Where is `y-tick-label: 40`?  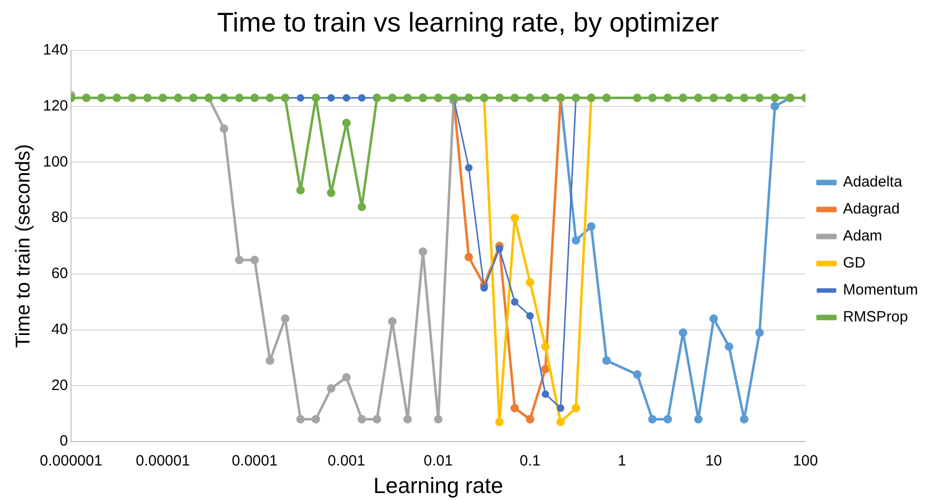
y-tick-label: 40 is located at coordinates (59, 329).